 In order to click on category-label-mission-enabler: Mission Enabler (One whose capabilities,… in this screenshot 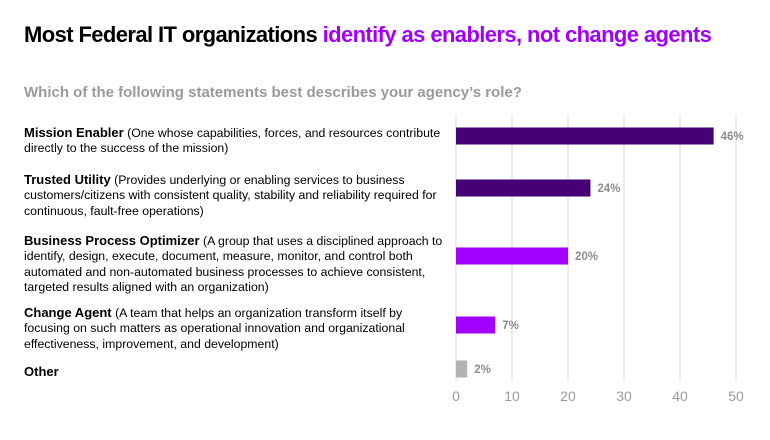, I will do `click(236, 141)`.